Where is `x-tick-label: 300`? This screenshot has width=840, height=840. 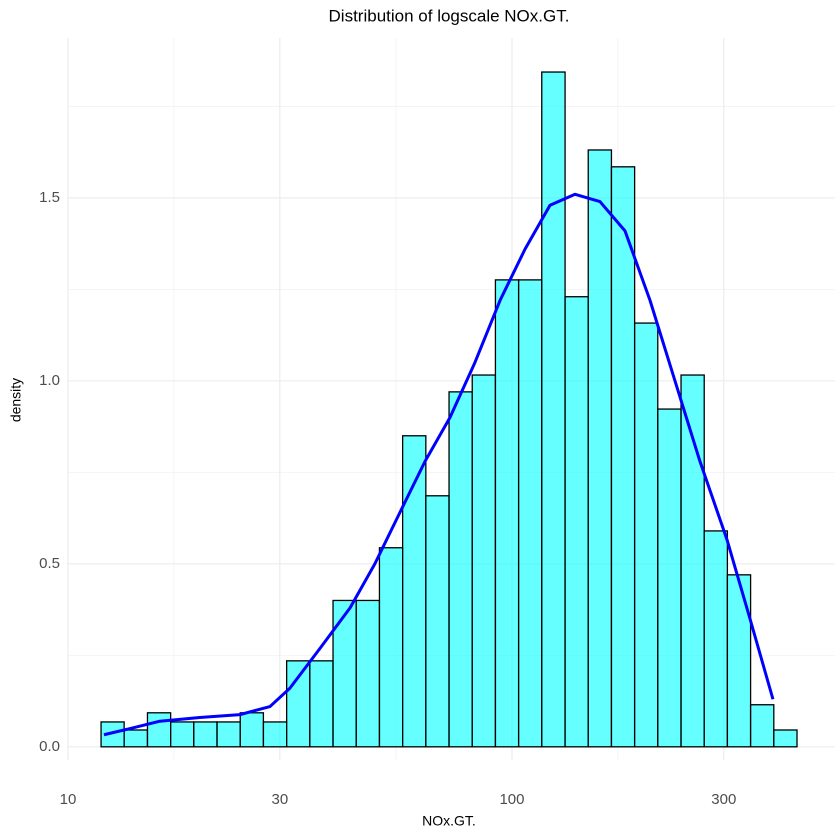 x-tick-label: 300 is located at coordinates (723, 799).